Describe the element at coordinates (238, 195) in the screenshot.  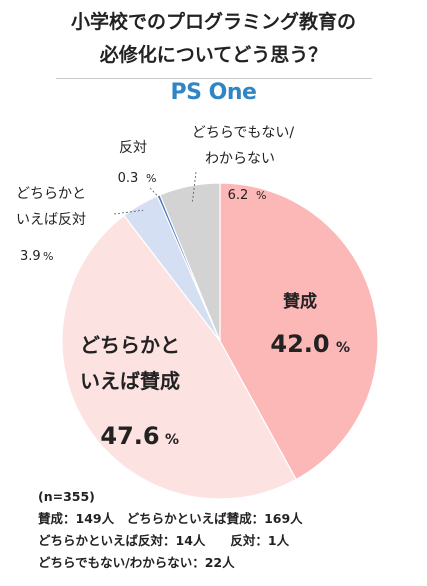
I see `slice-value-dochirademonai: 6.2` at that location.